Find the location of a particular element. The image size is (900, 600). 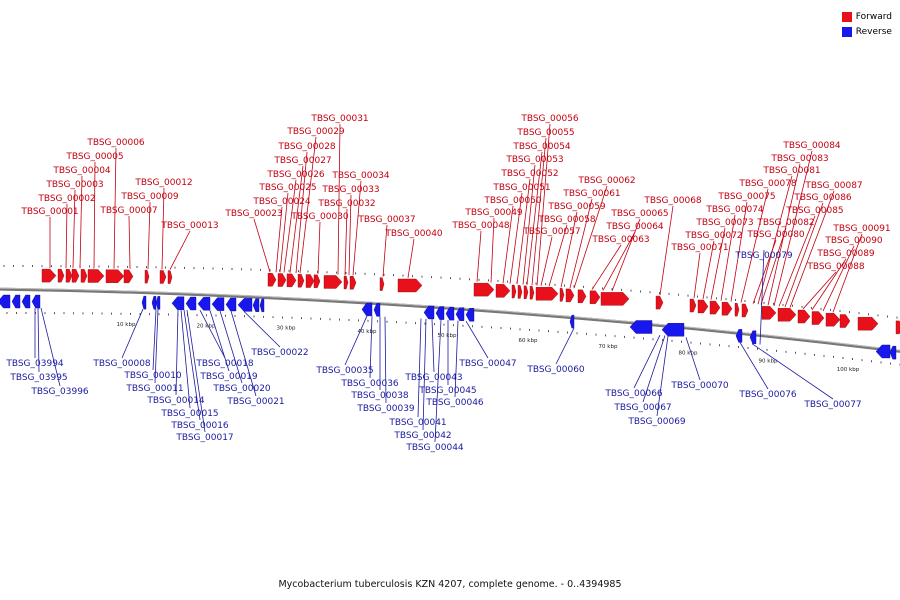

forward-gene-label: TBSG_00030 is located at coordinates (319, 217).